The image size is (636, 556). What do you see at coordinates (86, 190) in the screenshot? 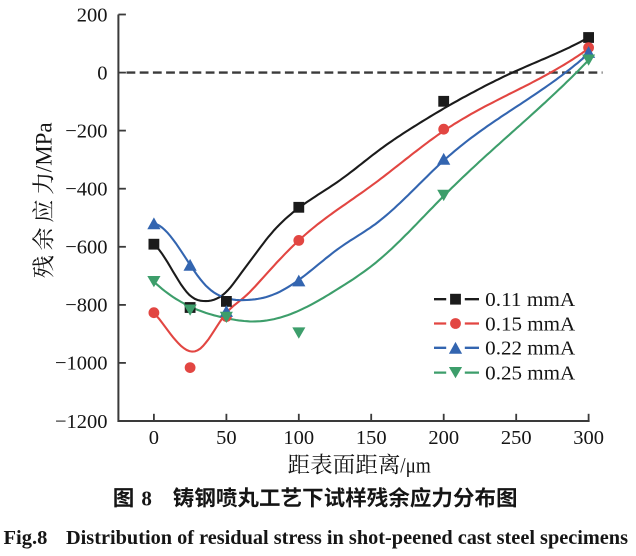
I see `svg-text: −400` at bounding box center [86, 190].